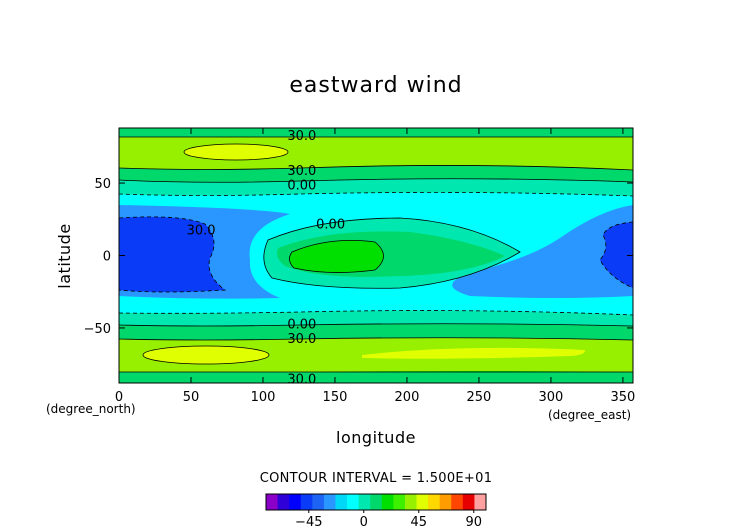 The width and height of the screenshot is (752, 532). What do you see at coordinates (376, 318) in the screenshot?
I see `south-transition-band` at bounding box center [376, 318].